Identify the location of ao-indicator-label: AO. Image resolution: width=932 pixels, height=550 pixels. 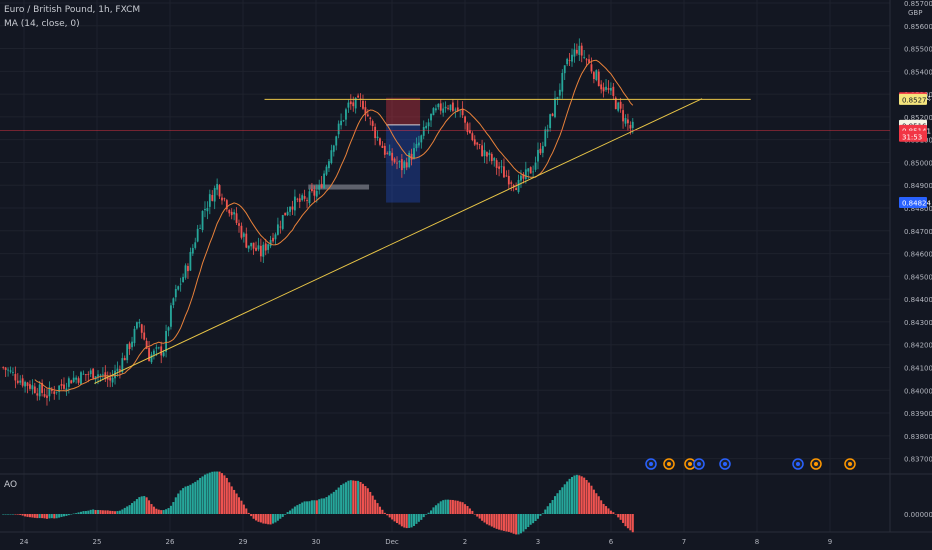
(11, 485).